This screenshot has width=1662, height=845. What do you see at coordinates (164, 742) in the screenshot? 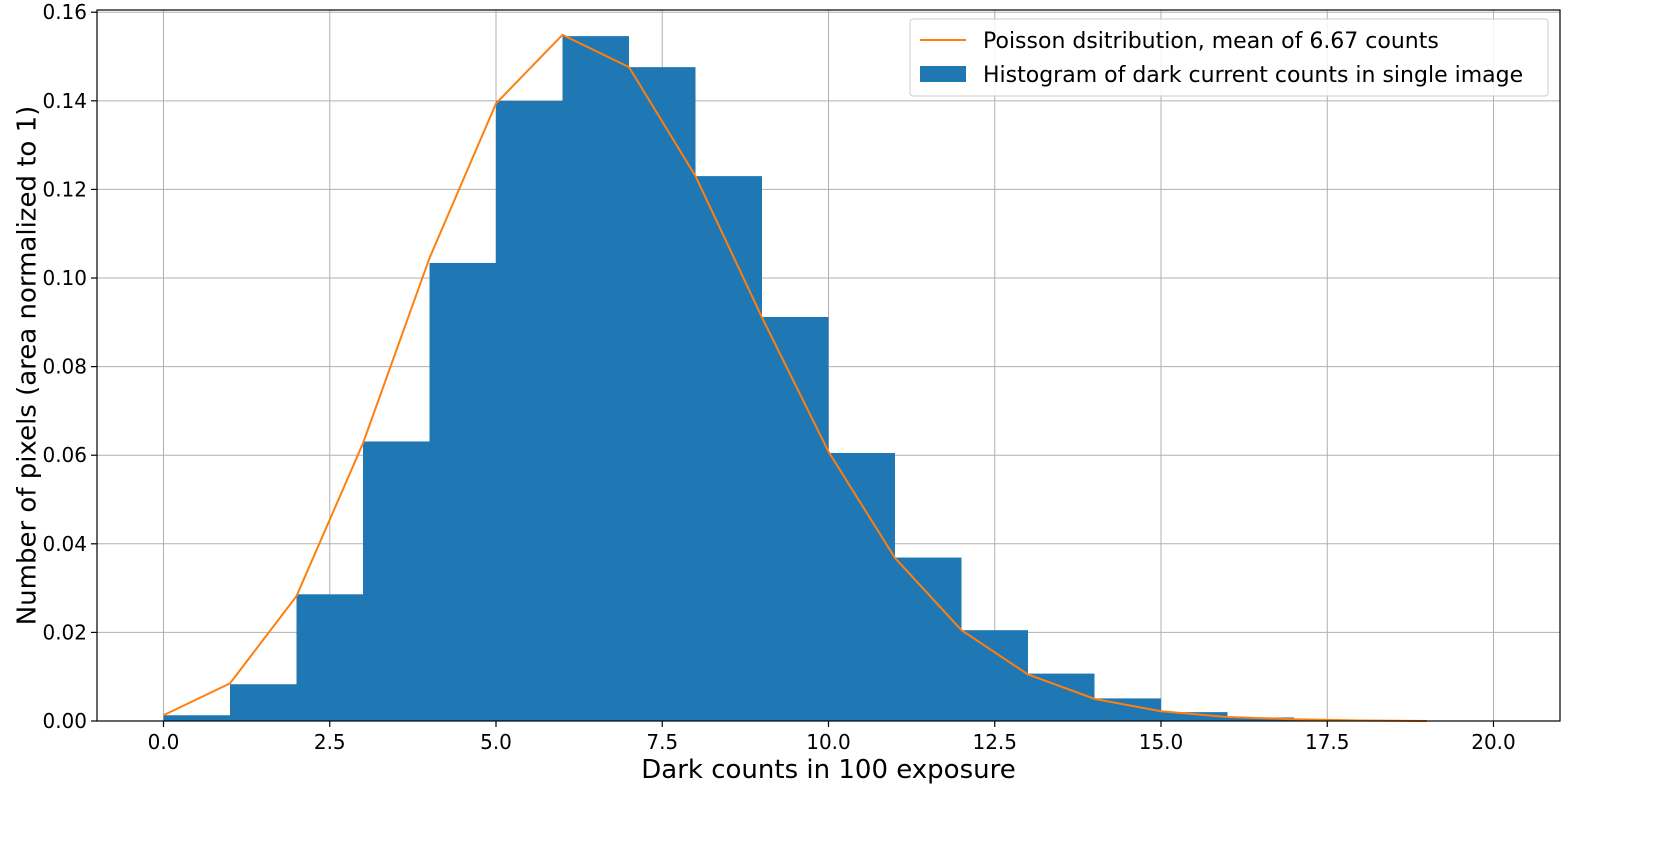
I see `x-tick-label: 0.0` at bounding box center [164, 742].